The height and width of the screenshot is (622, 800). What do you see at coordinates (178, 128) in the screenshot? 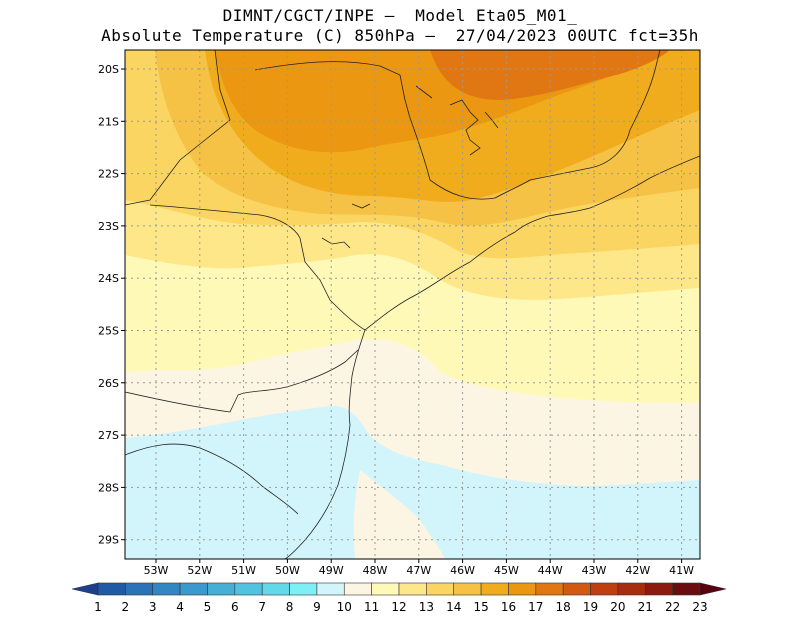
I see `border-ms-sp` at bounding box center [178, 128].